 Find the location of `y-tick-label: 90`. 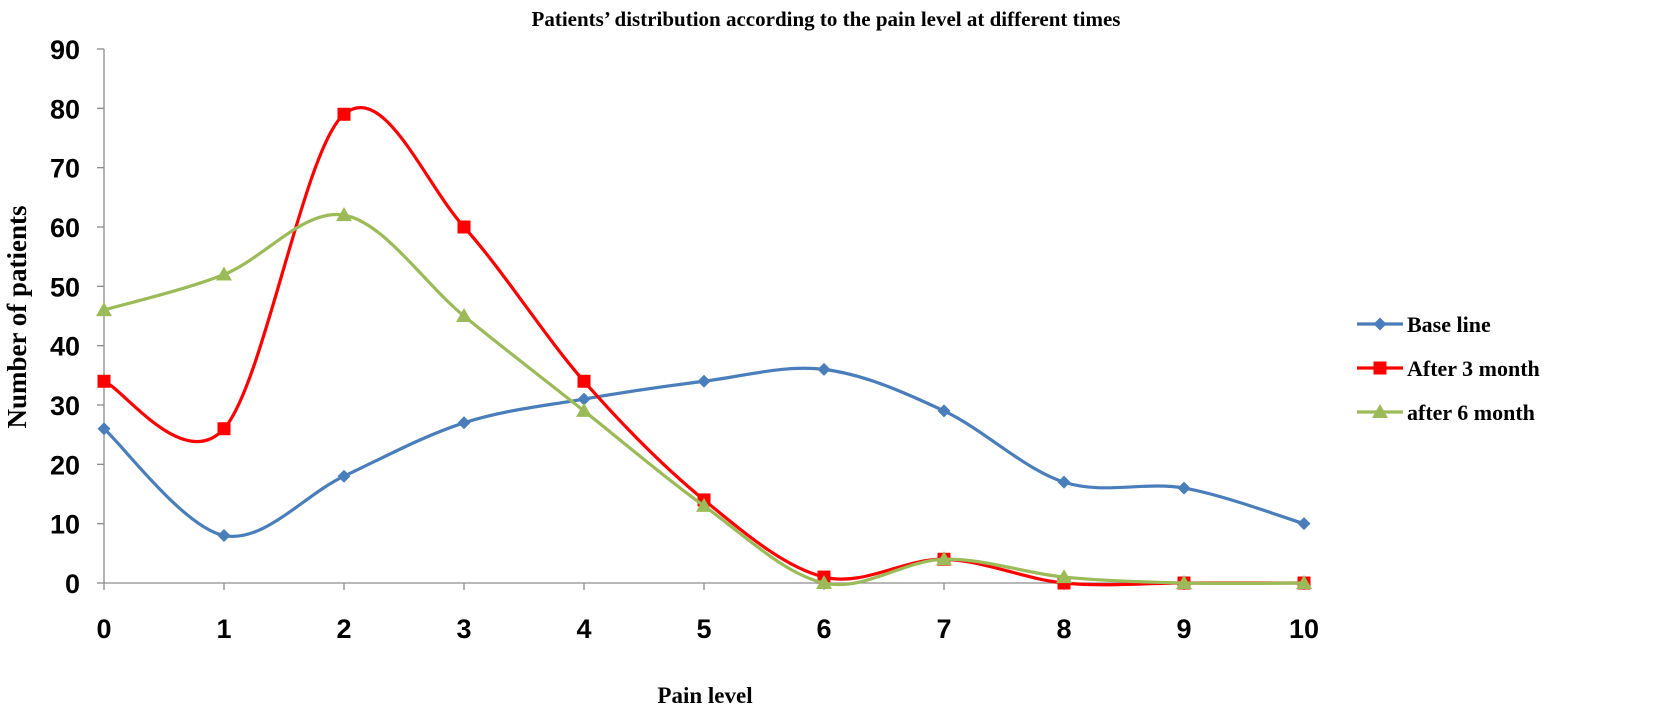

y-tick-label: 90 is located at coordinates (65, 50).